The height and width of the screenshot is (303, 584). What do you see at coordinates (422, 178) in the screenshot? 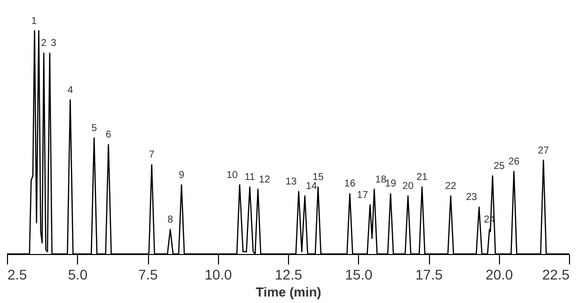
I see `annotation: 21` at bounding box center [422, 178].